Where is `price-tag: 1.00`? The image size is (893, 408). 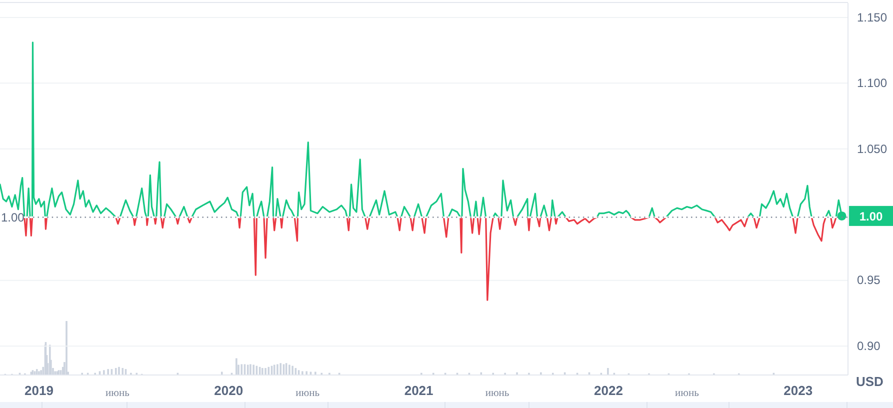
price-tag: 1.00 is located at coordinates (871, 216).